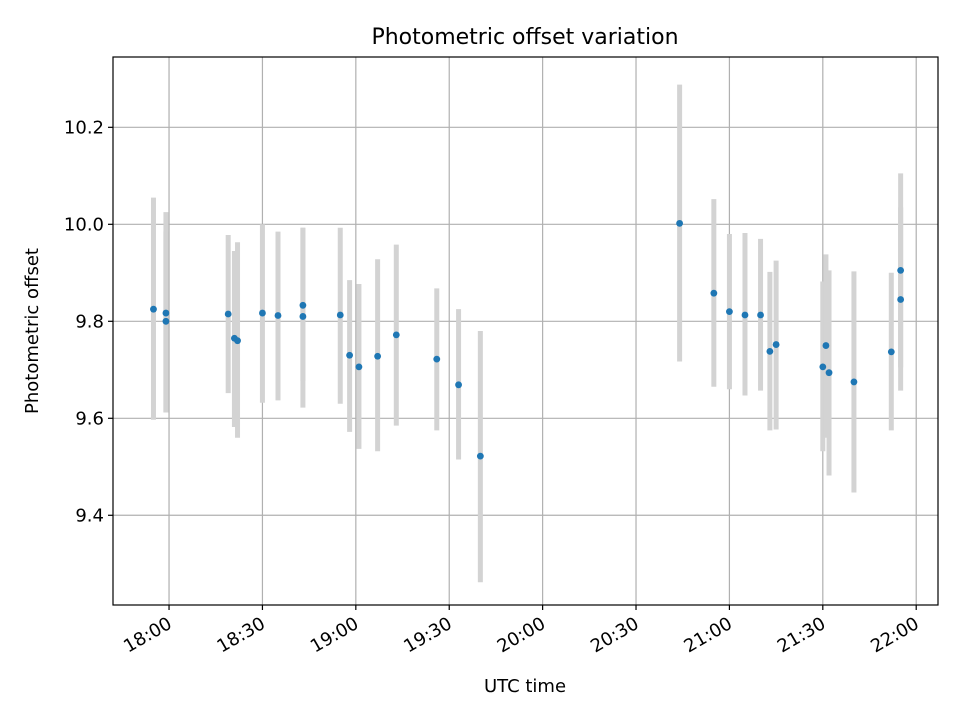 The width and height of the screenshot is (960, 720). I want to click on x-axis-label: UTC time, so click(525, 686).